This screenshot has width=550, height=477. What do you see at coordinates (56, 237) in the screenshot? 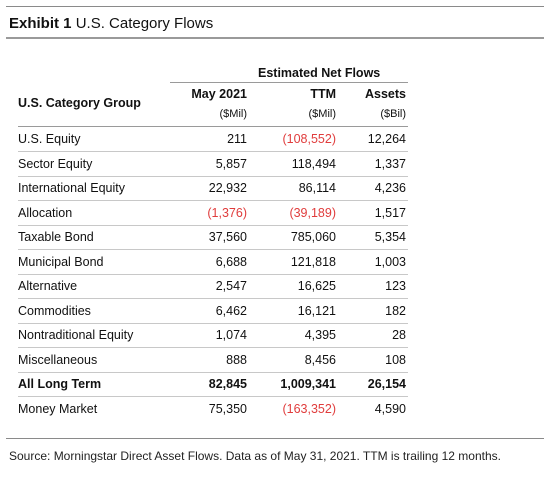
I see `table-row-name: Taxable Bond` at bounding box center [56, 237].